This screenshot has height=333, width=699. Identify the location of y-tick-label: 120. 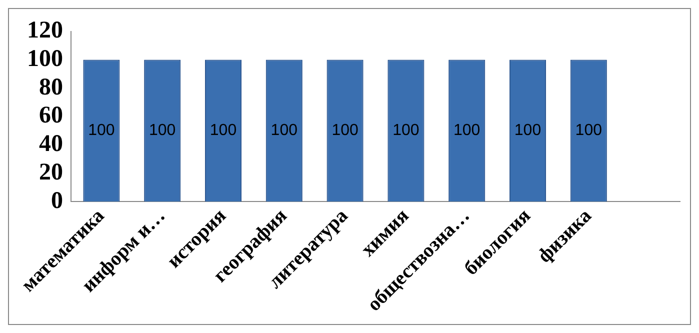
(45, 31).